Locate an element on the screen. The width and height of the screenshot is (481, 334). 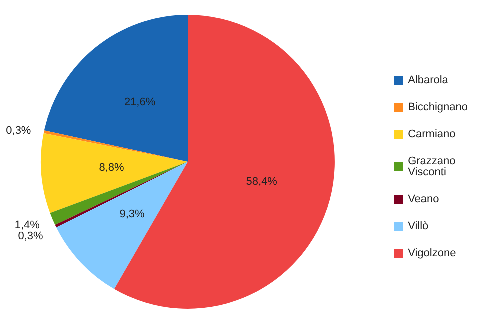
legend-label: Villò is located at coordinates (418, 226).